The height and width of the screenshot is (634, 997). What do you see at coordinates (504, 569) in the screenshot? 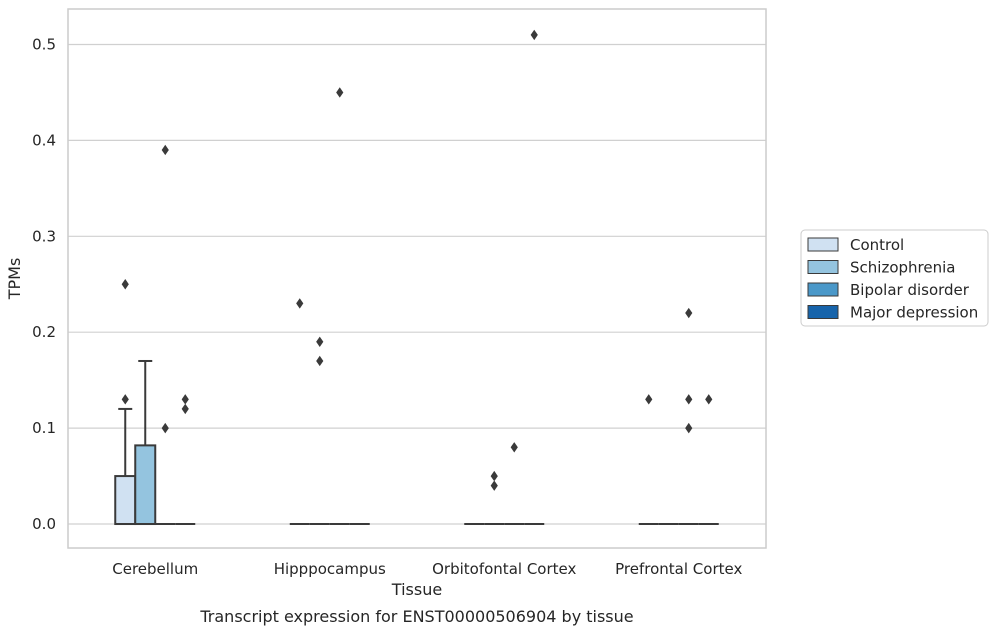
I see `x-tick-label: Orbitofontal Cortex` at bounding box center [504, 569].